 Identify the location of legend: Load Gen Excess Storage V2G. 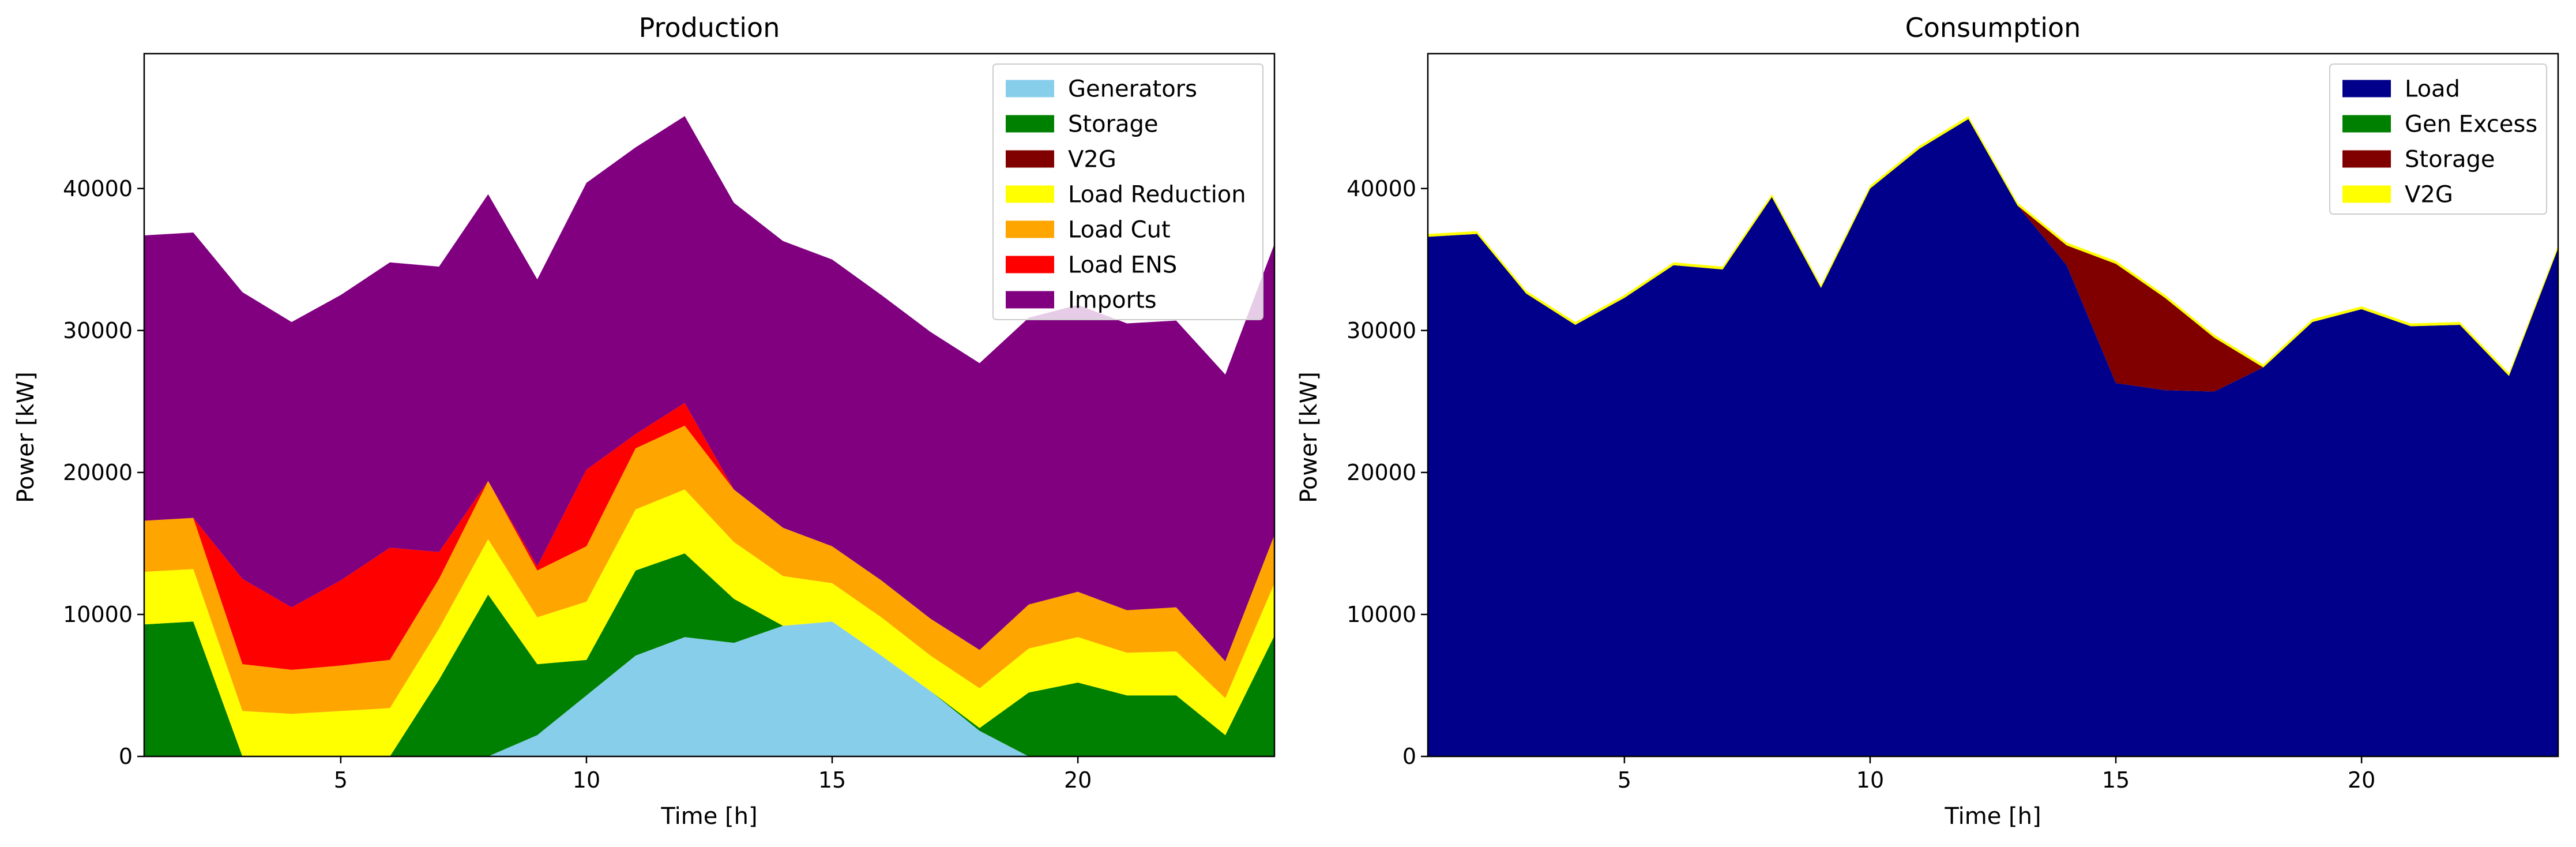
(2438, 139).